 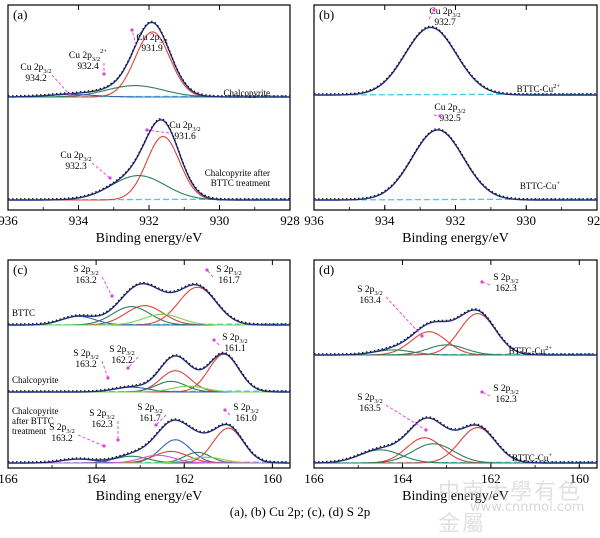 I want to click on x-tick-label: 936, so click(x=9, y=220).